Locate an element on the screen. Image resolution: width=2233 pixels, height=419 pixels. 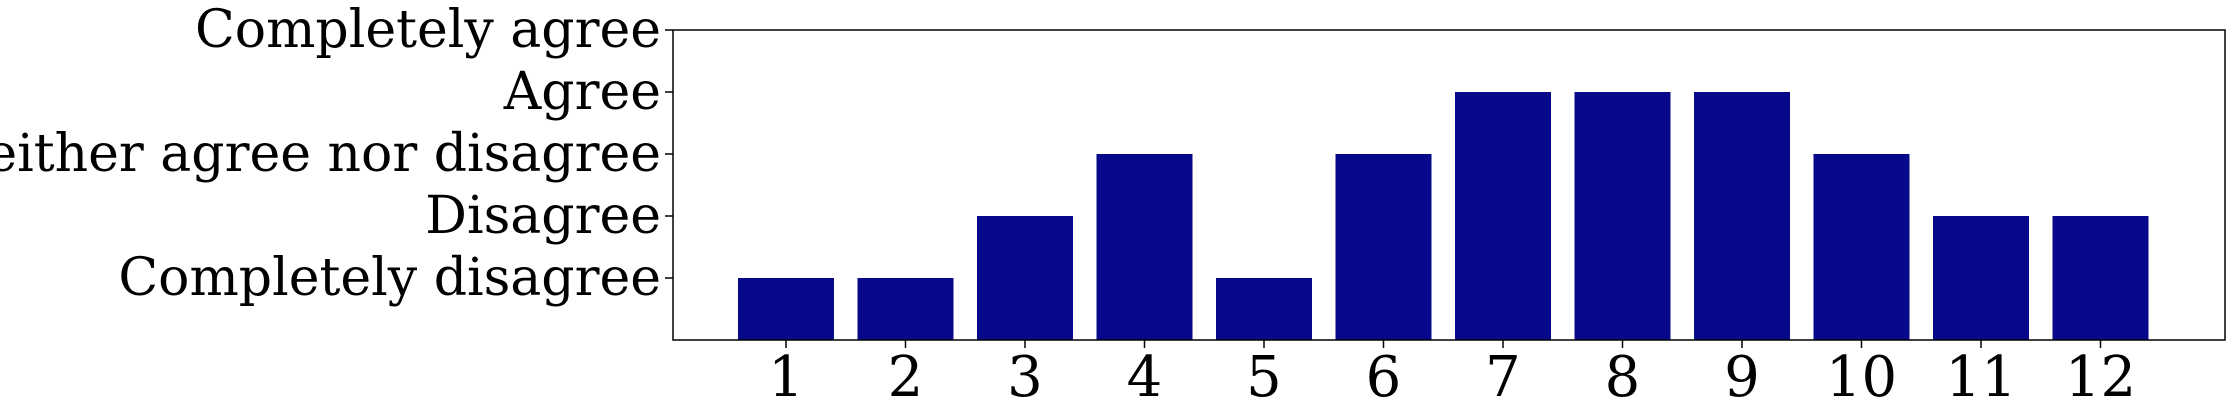
x-tick-label: 3 is located at coordinates (1025, 377).